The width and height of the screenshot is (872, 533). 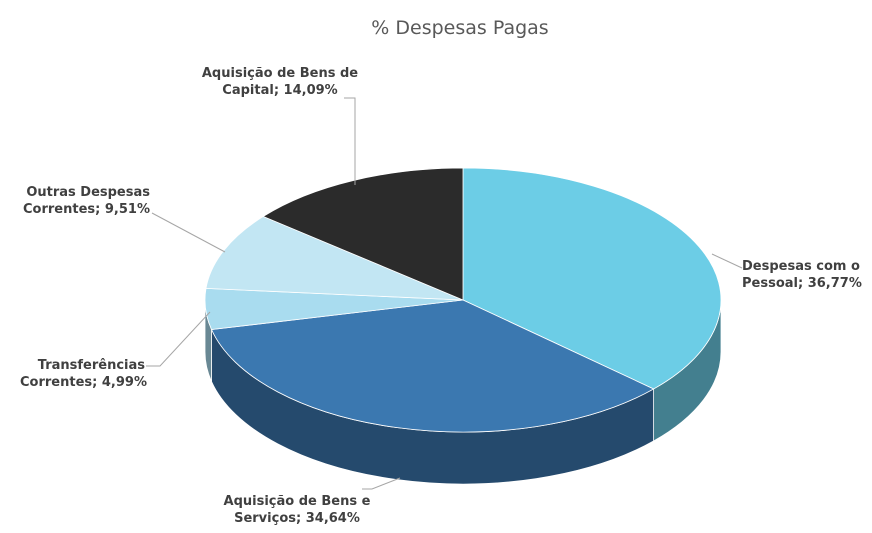 I want to click on data-label: Outras Despesas Correntes; 9,51%, so click(x=81, y=201).